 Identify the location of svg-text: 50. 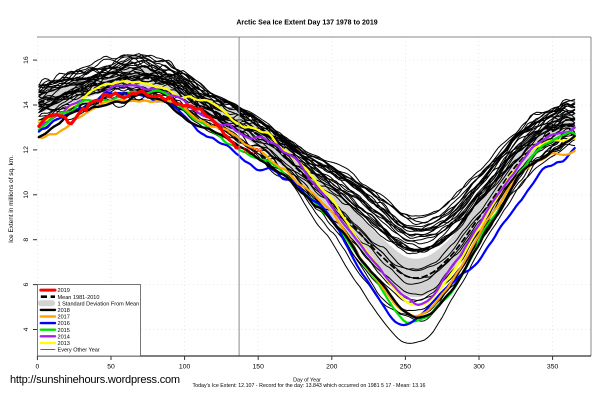
(111, 366).